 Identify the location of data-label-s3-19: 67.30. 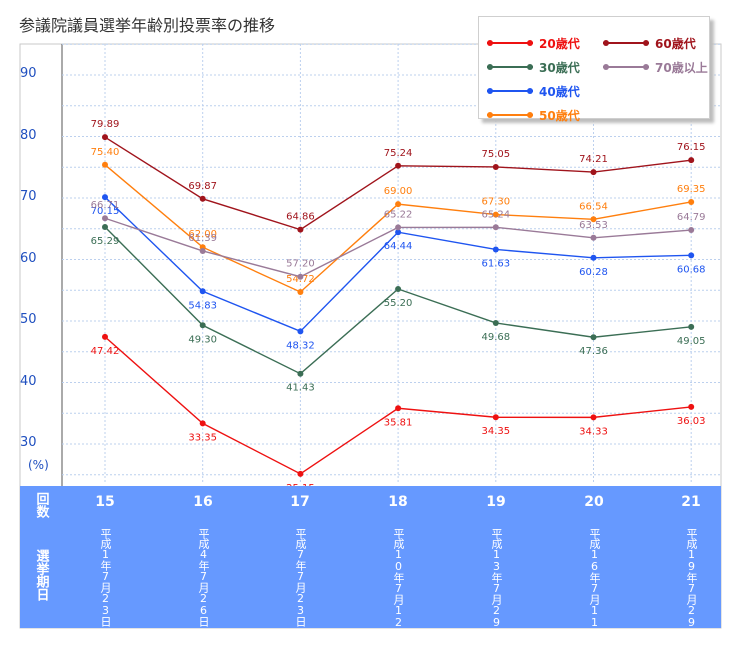
(495, 202).